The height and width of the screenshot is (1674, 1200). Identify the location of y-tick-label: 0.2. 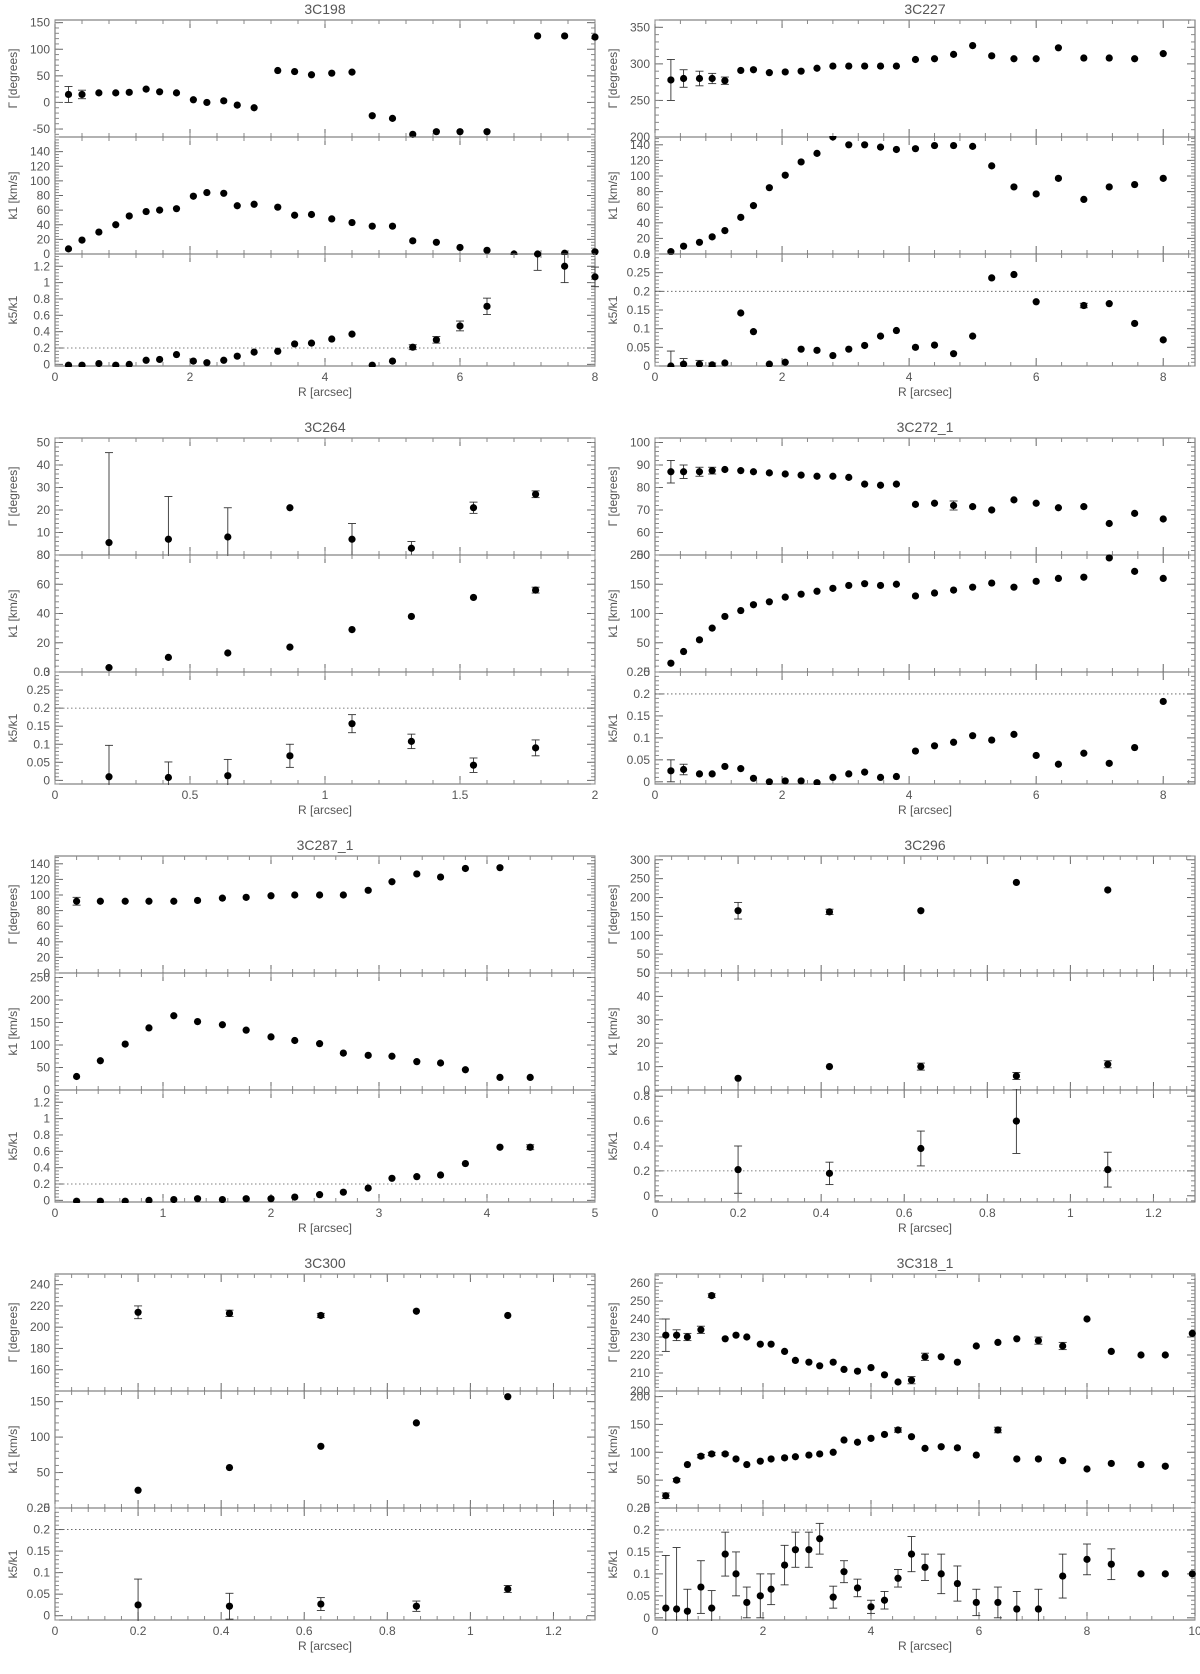
(641, 1530).